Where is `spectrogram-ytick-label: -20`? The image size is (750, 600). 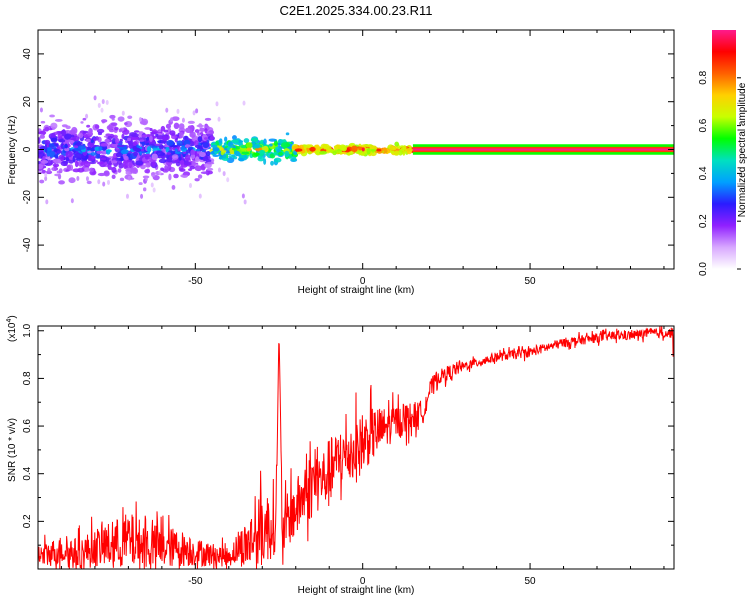 spectrogram-ytick-label: -20 is located at coordinates (27, 197).